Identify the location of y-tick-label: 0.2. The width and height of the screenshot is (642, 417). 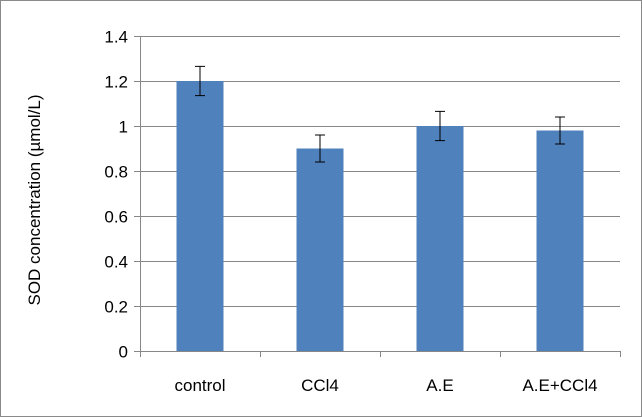
(116, 307).